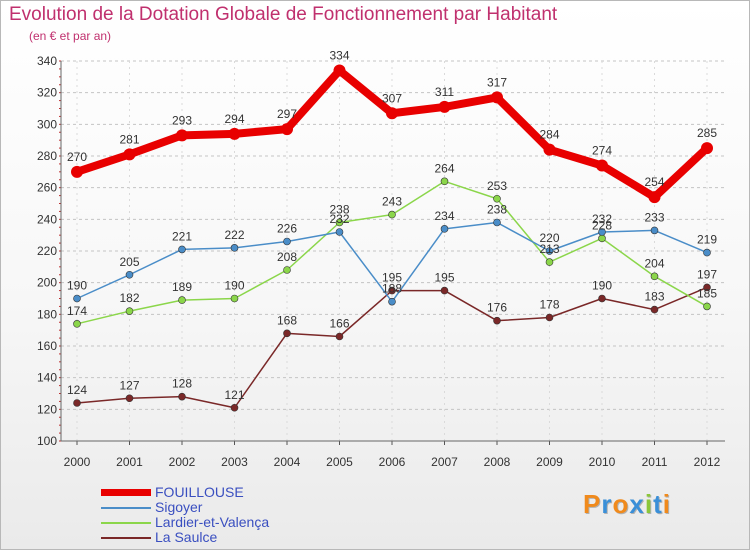 The image size is (750, 550). I want to click on chart-subtitle: (en € et par an), so click(70, 36).